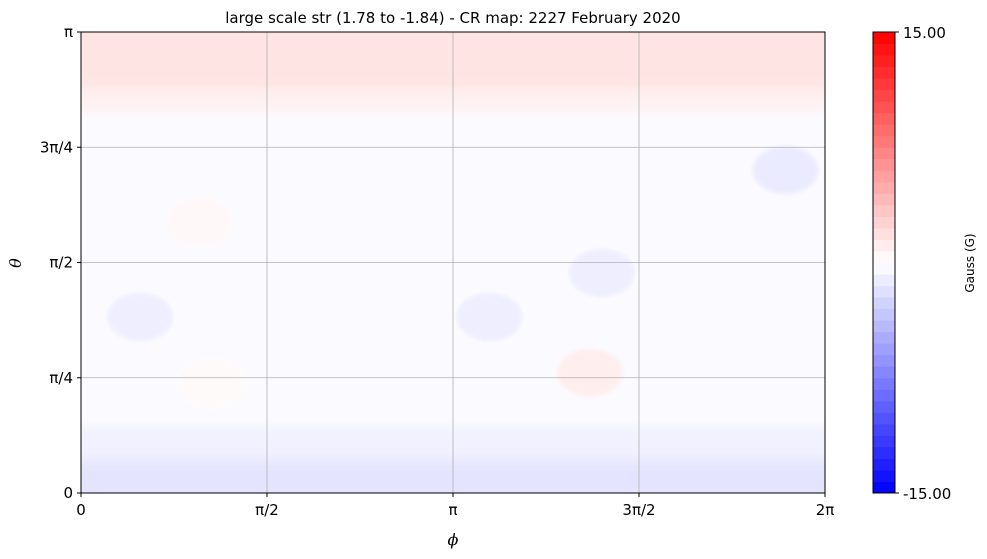 This screenshot has width=987, height=559. What do you see at coordinates (825, 510) in the screenshot?
I see `x-tick-label-4: 2π` at bounding box center [825, 510].